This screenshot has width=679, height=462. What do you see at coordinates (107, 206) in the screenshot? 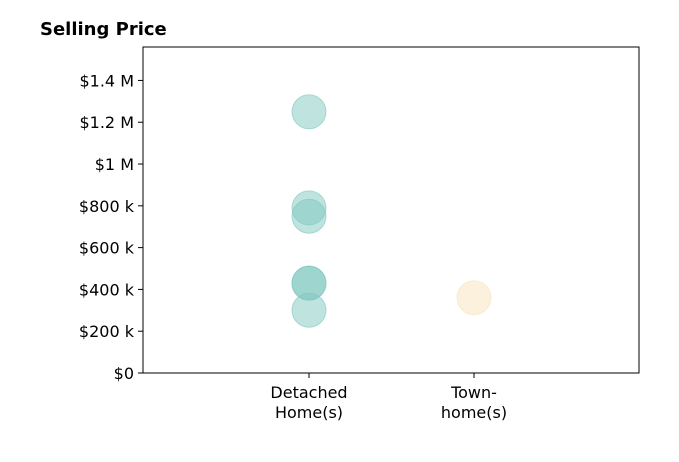
I see `y-tick-label: $800 k` at bounding box center [107, 206].